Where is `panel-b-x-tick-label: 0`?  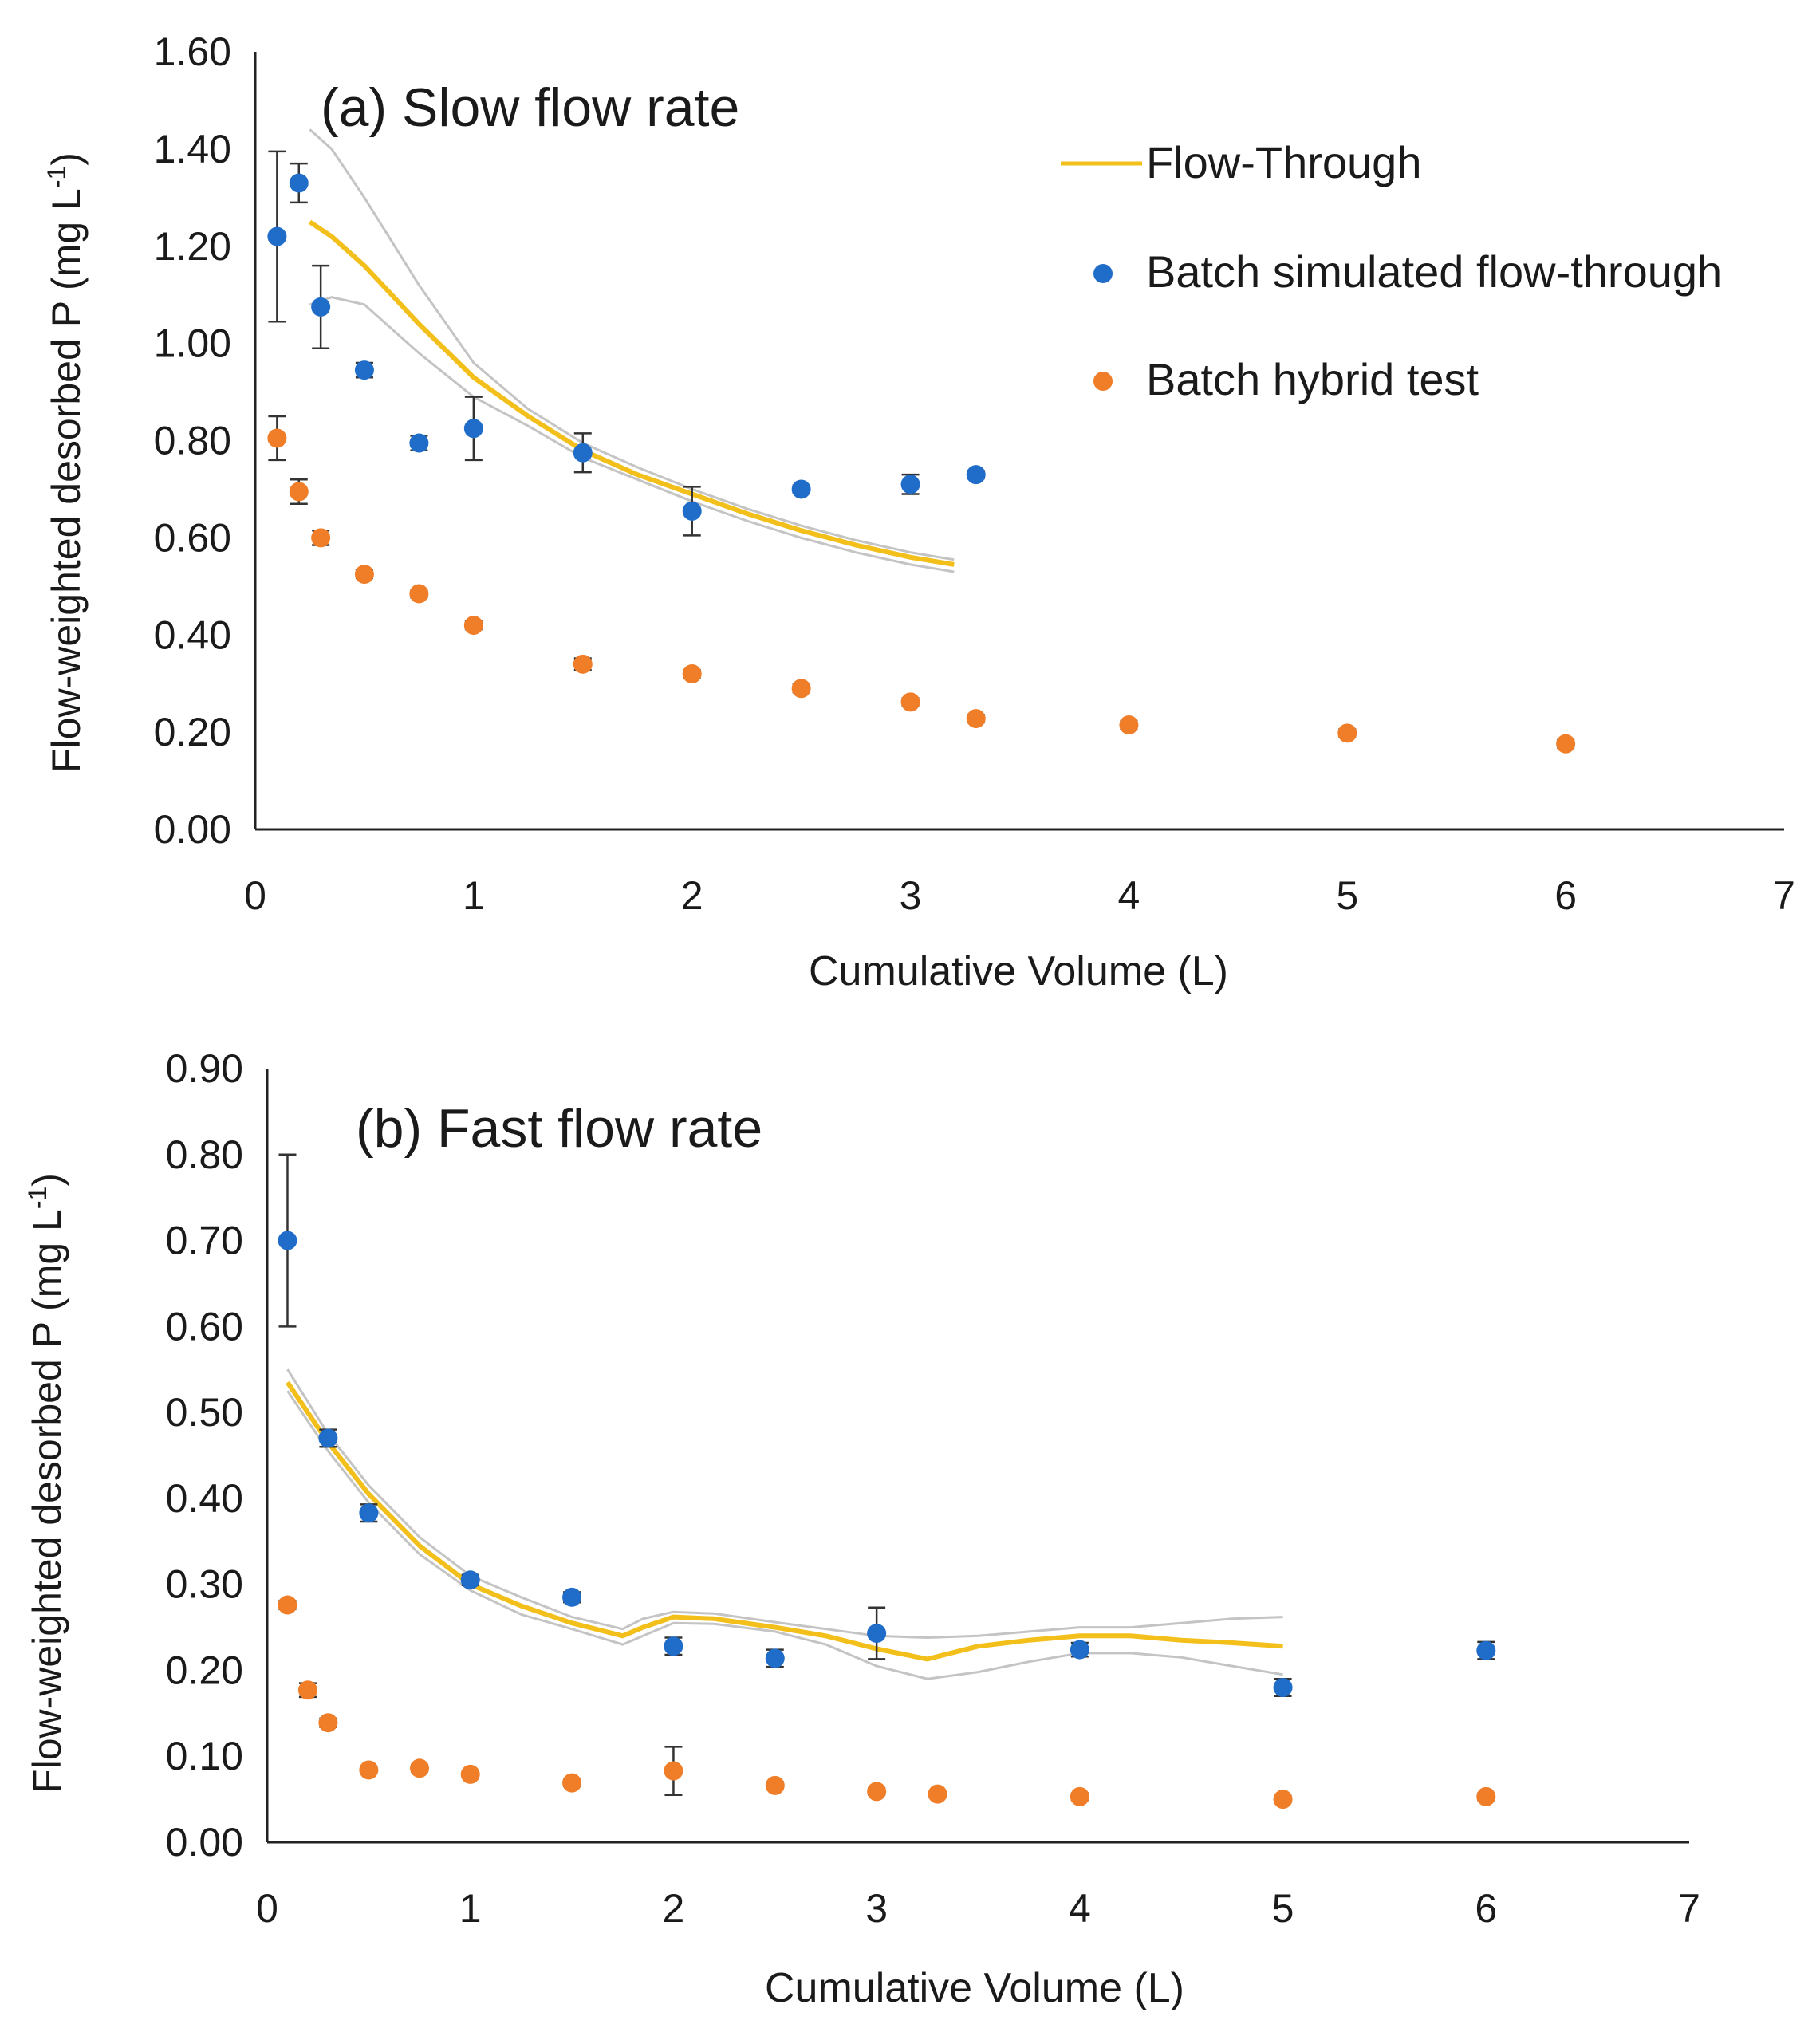 panel-b-x-tick-label: 0 is located at coordinates (267, 1908).